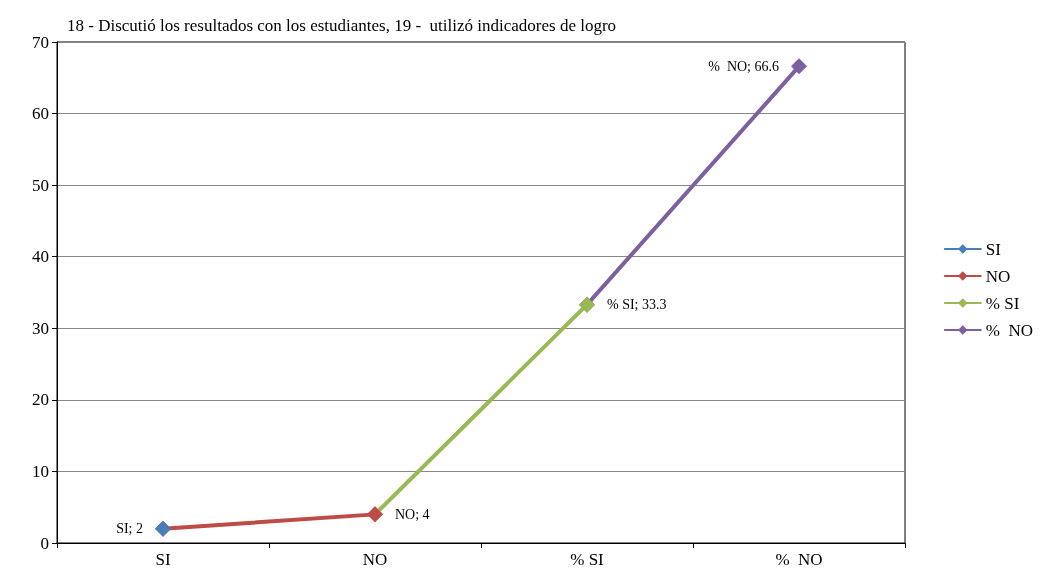 The image size is (1054, 579). What do you see at coordinates (743, 66) in the screenshot?
I see `data-label: % NO; 66.6` at bounding box center [743, 66].